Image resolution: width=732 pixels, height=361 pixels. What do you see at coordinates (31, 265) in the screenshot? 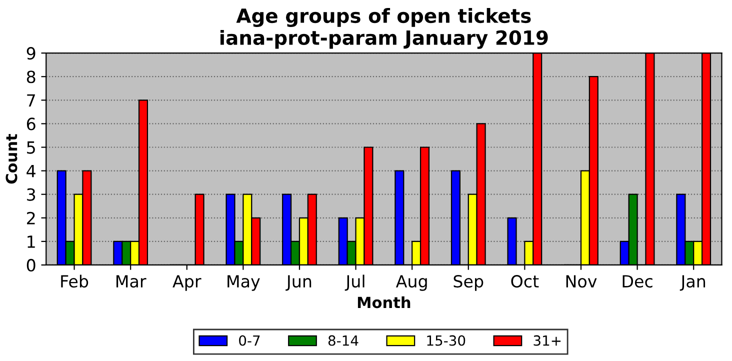
I see `y-tick-label: 0` at bounding box center [31, 265].